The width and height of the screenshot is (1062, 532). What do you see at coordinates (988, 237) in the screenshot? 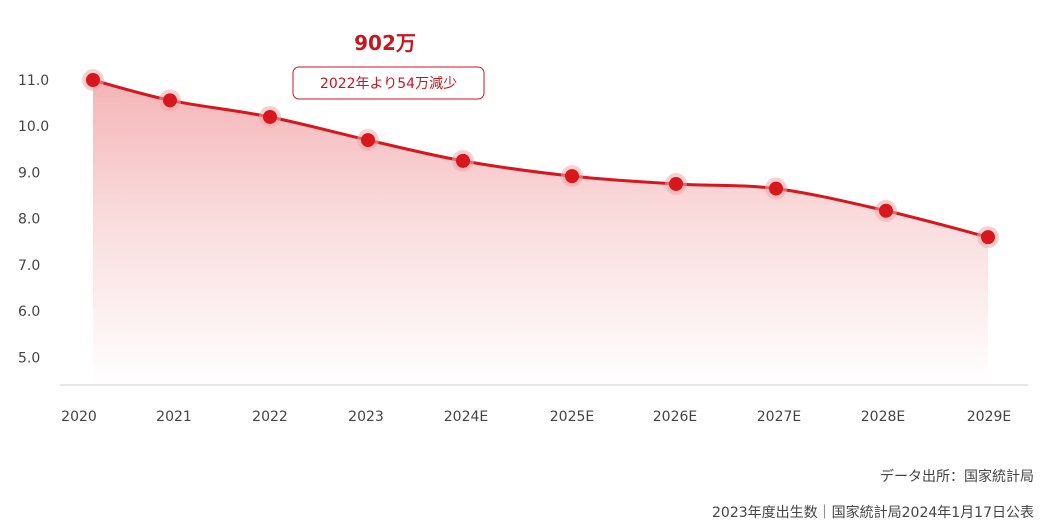
I see `data-point-2029E` at bounding box center [988, 237].